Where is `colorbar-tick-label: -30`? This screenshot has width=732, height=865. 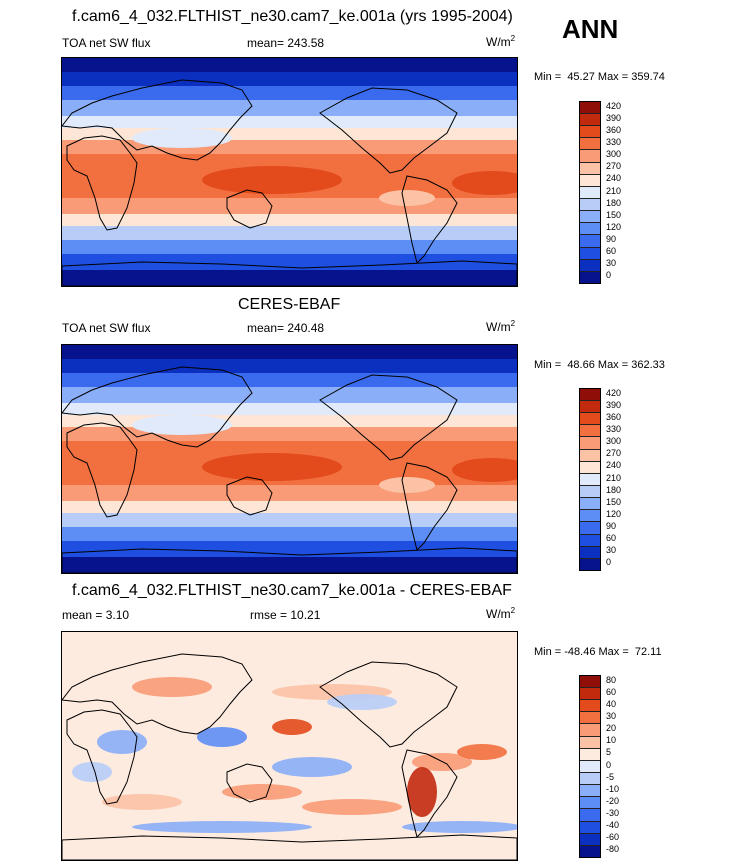
colorbar-tick-label: -30 is located at coordinates (613, 812).